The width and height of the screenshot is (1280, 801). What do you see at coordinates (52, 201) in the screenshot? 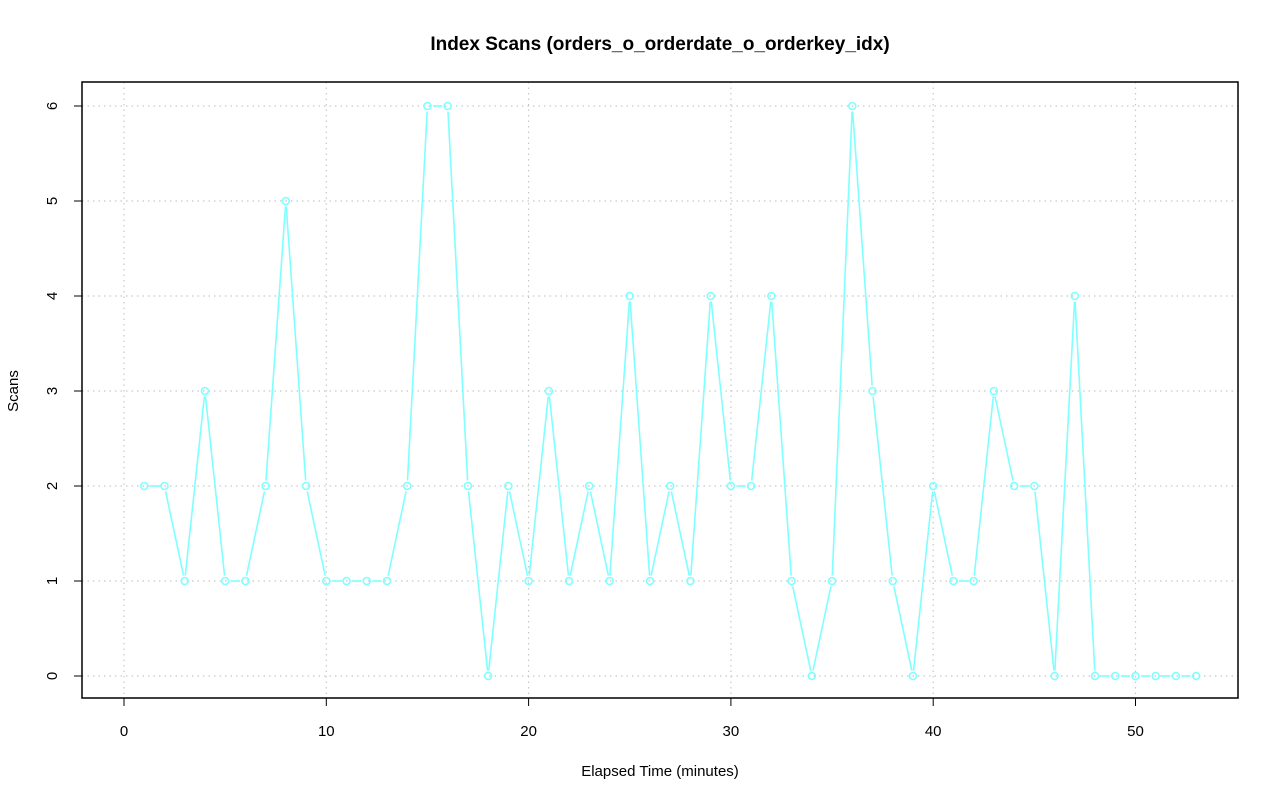
I see `y-tick-label: 5` at bounding box center [52, 201].